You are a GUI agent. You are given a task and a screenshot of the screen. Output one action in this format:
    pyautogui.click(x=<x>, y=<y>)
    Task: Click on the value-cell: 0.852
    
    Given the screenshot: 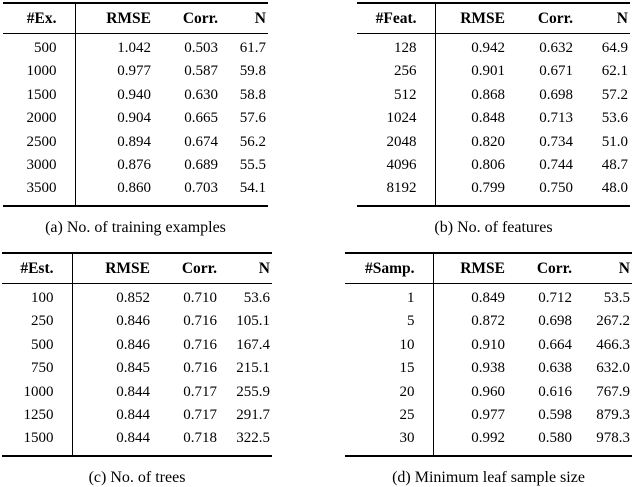 What is the action you would take?
    pyautogui.click(x=133, y=298)
    